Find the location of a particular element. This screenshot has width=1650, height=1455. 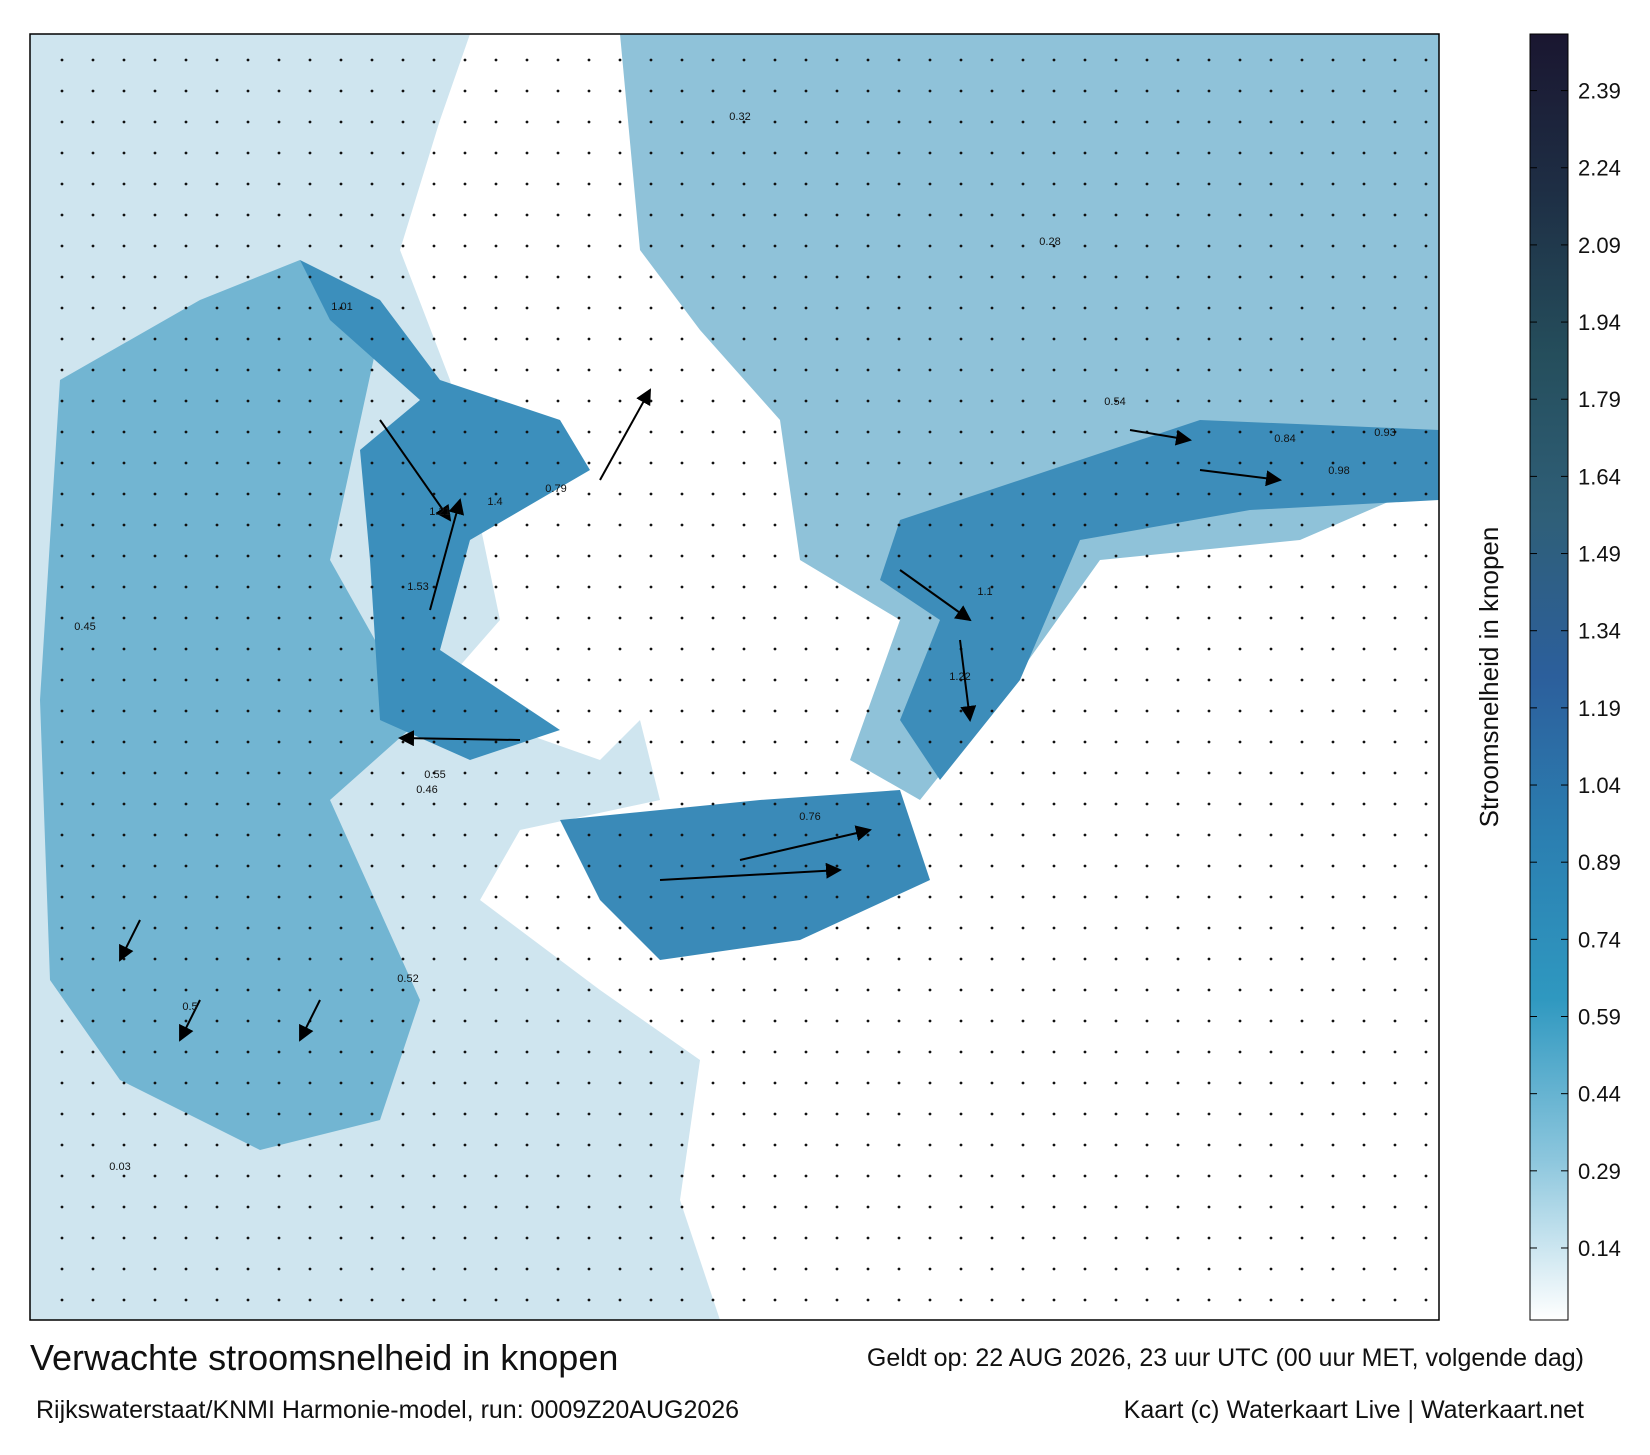

speed-label: 1.1 is located at coordinates (984, 592).